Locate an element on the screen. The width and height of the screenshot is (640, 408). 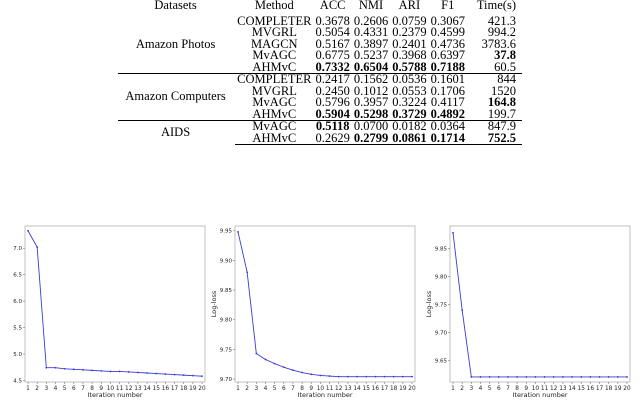
f1-cell: 0.1601 is located at coordinates (447, 79).